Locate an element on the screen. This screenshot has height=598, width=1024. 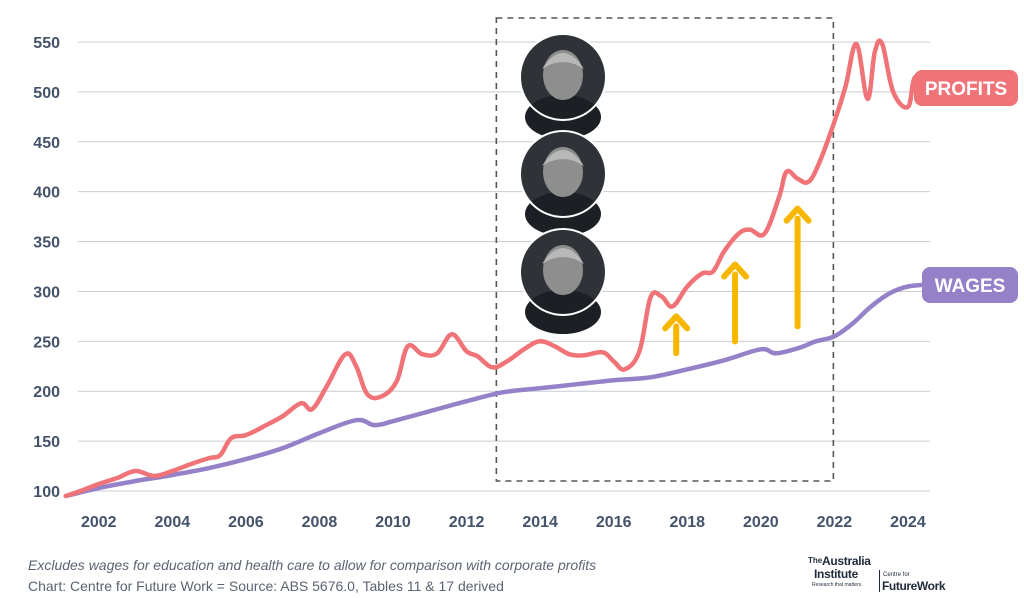
x-tick-label: 2006 is located at coordinates (246, 522).